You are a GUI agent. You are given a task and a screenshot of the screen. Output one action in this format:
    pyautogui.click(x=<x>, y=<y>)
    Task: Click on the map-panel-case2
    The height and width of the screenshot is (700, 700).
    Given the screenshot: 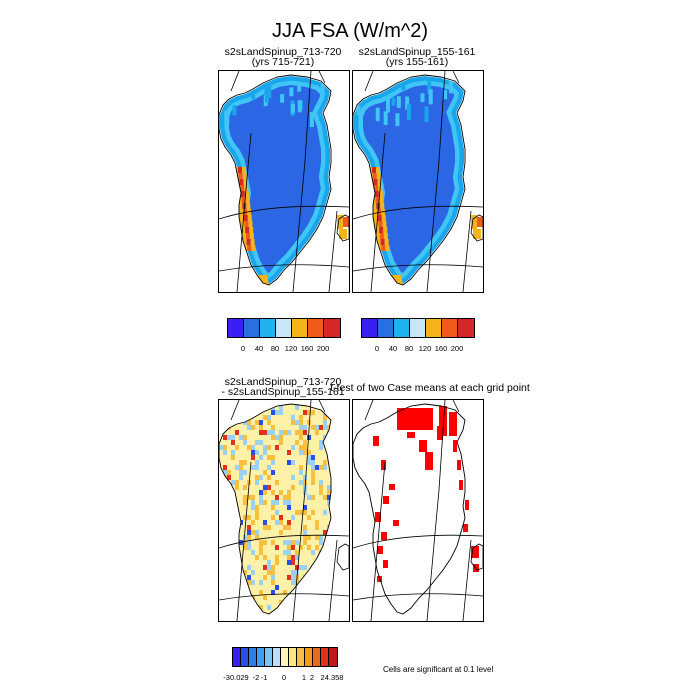 What is the action you would take?
    pyautogui.click(x=418, y=181)
    